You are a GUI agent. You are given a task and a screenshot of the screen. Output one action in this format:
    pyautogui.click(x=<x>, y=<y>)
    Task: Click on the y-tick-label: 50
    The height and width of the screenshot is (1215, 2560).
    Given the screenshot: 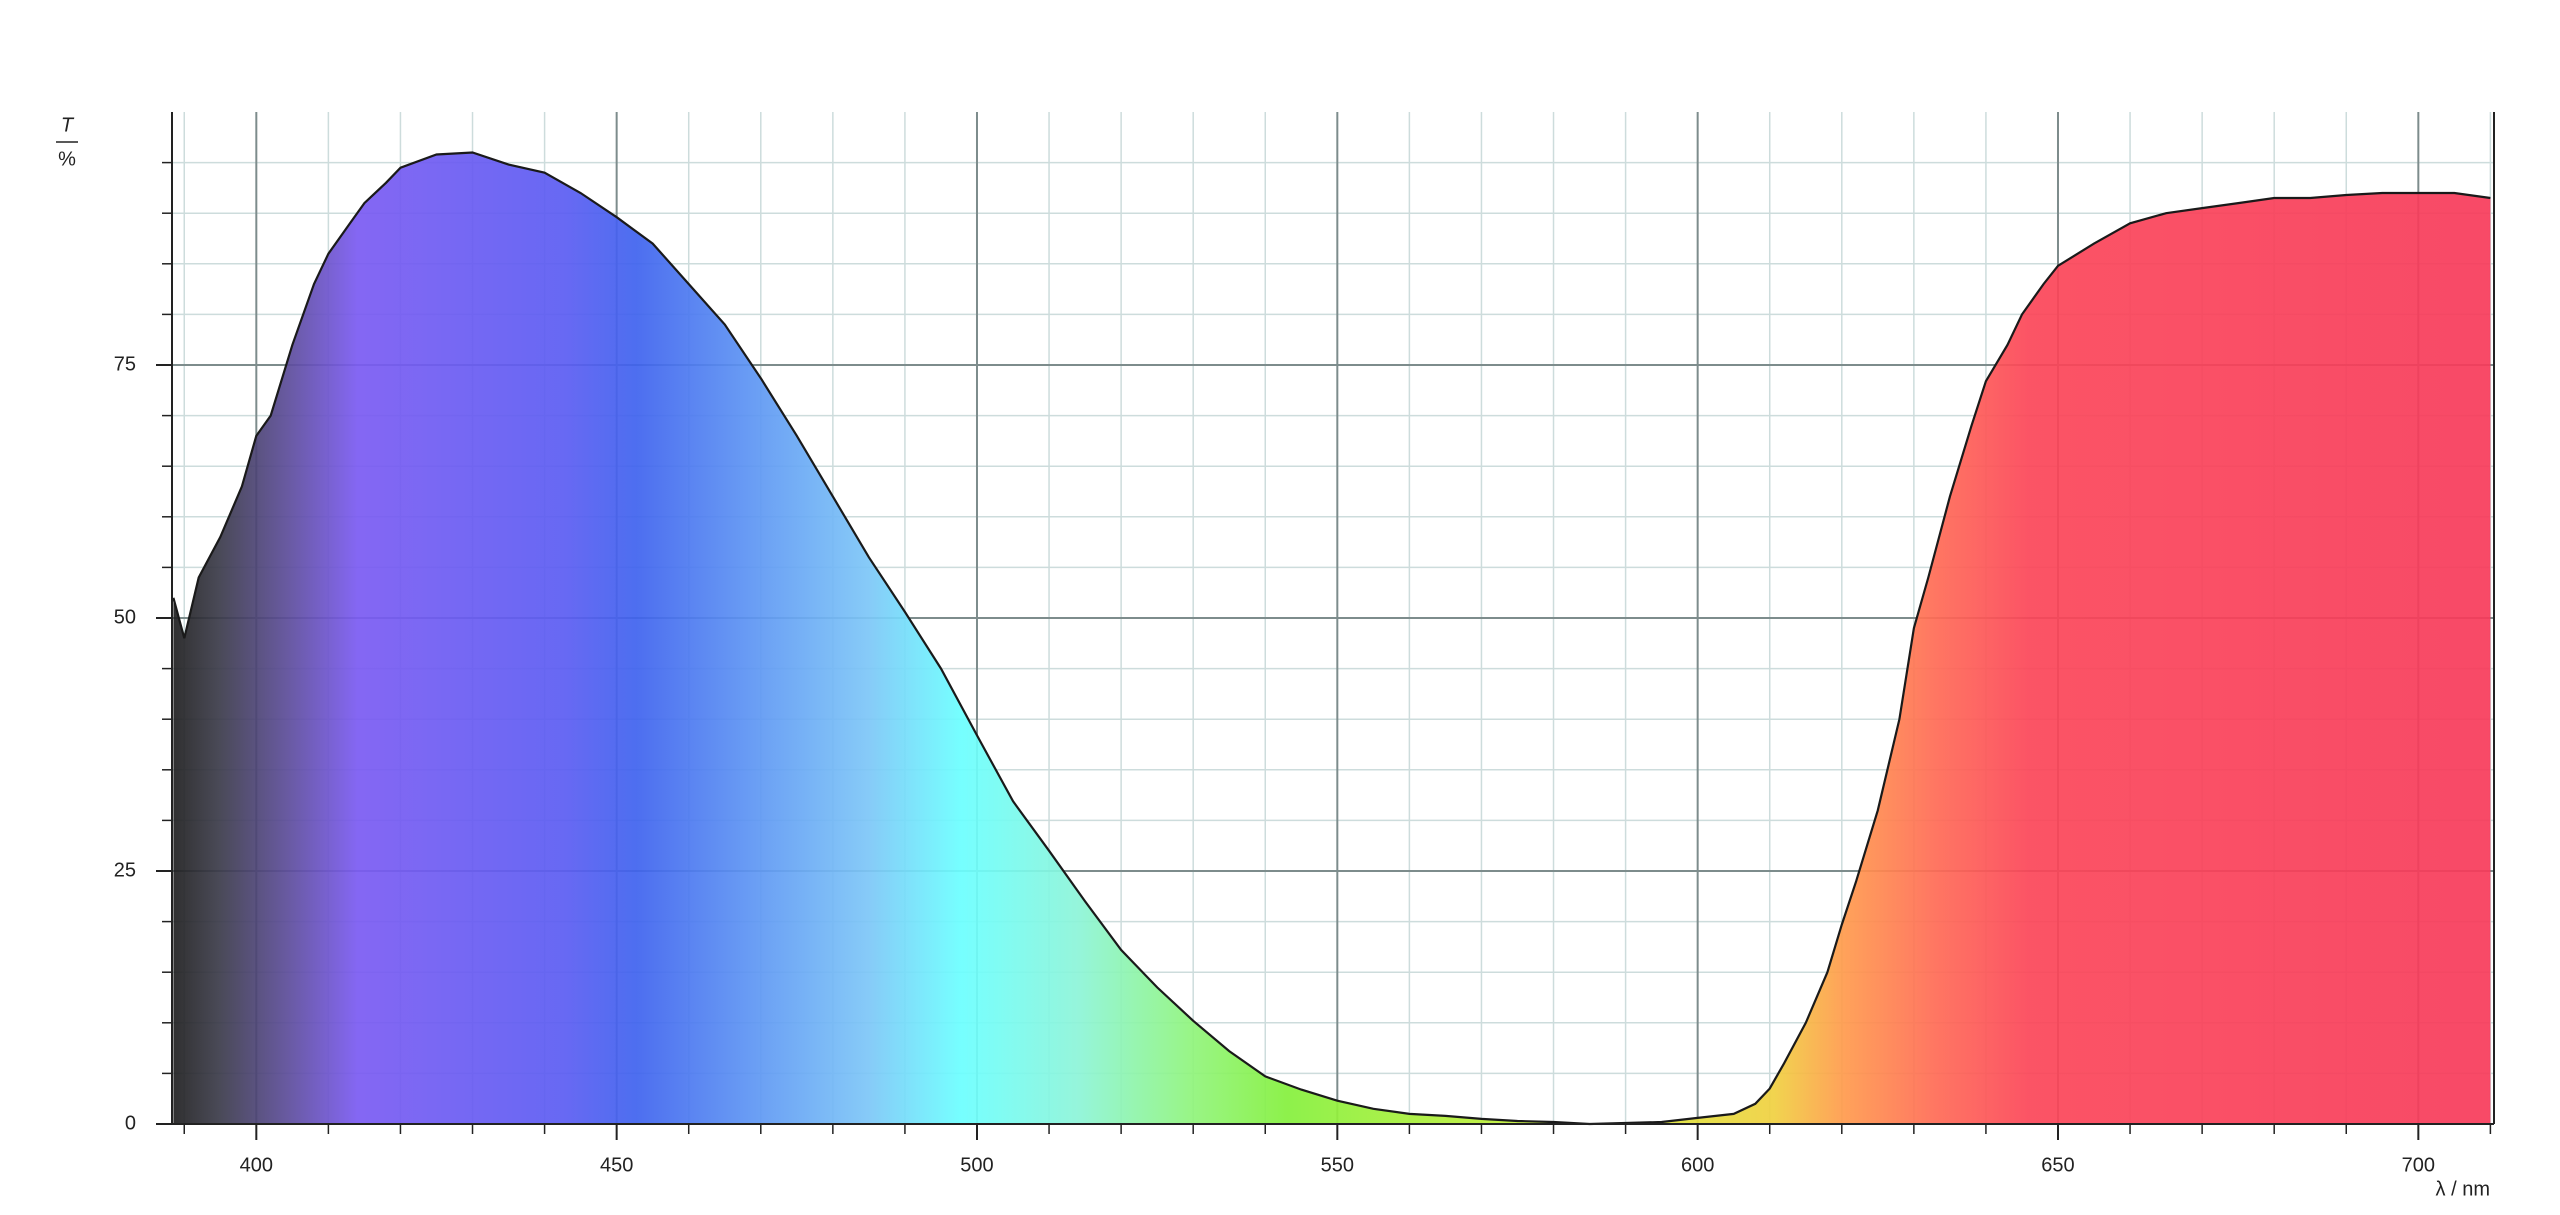 What is the action you would take?
    pyautogui.click(x=125, y=617)
    